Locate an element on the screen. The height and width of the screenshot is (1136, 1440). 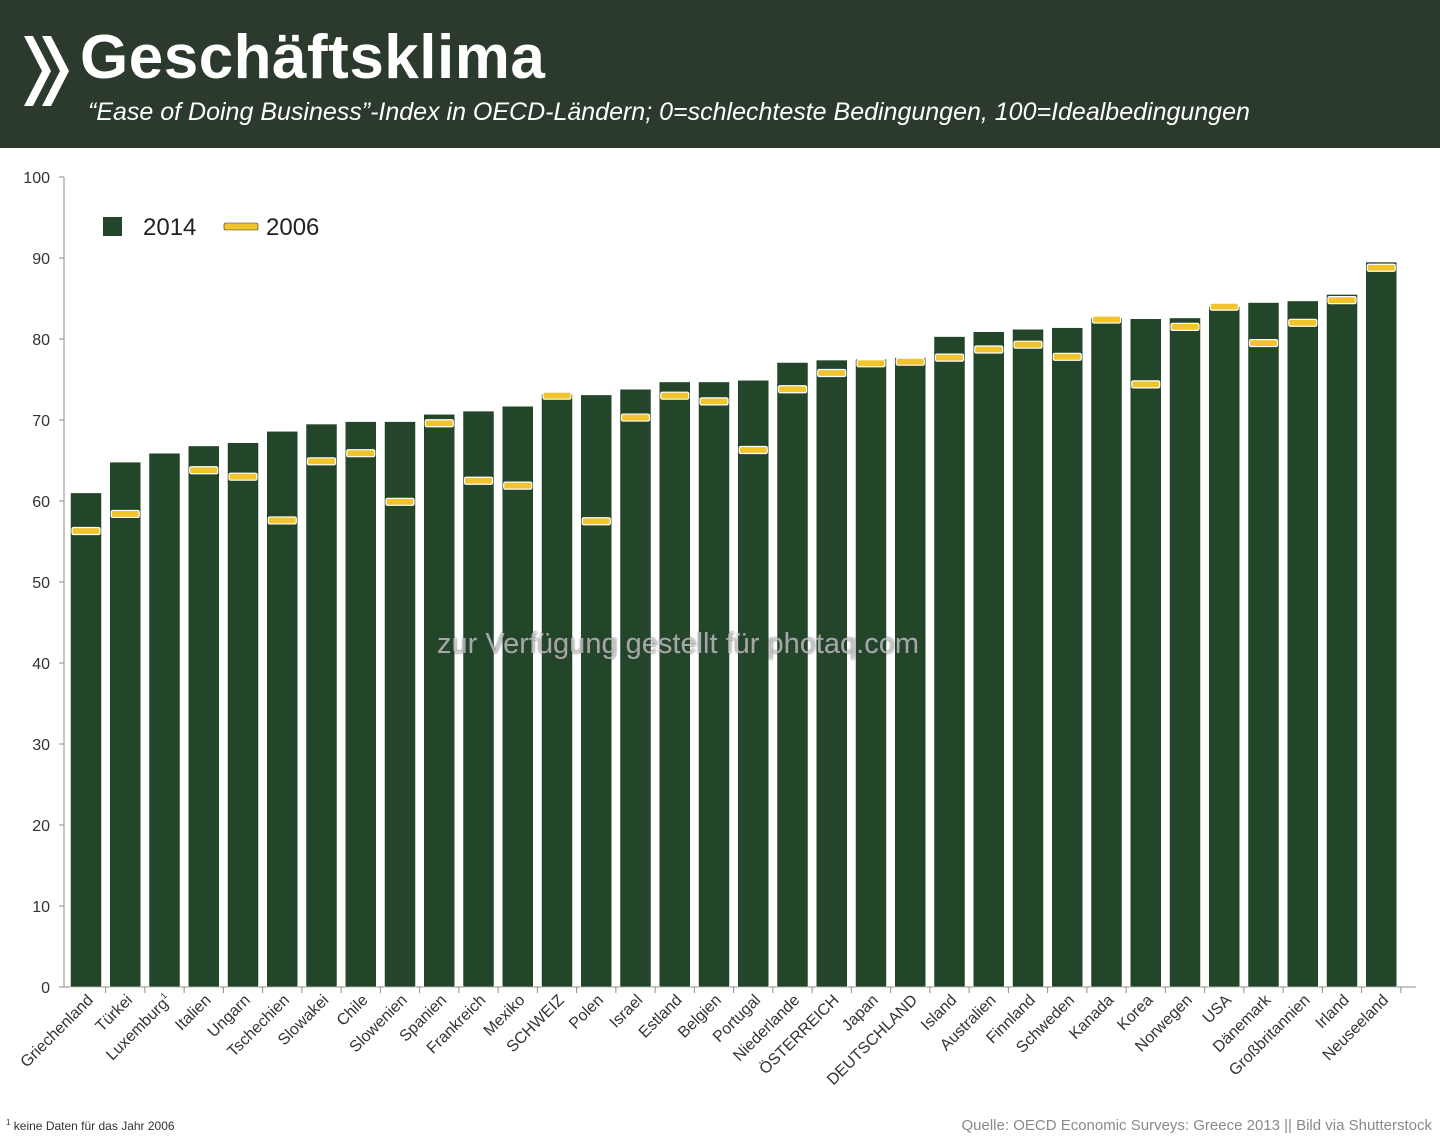
y-tick-label: 20 is located at coordinates (41, 826).